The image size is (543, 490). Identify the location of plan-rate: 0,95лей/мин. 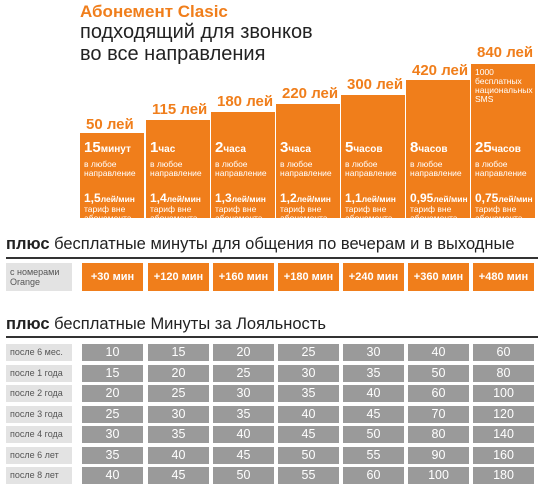
(439, 198).